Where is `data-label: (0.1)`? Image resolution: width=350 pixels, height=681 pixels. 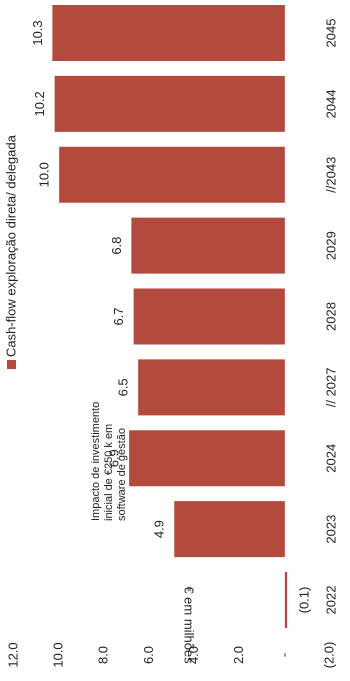
data-label: (0.1) is located at coordinates (303, 600).